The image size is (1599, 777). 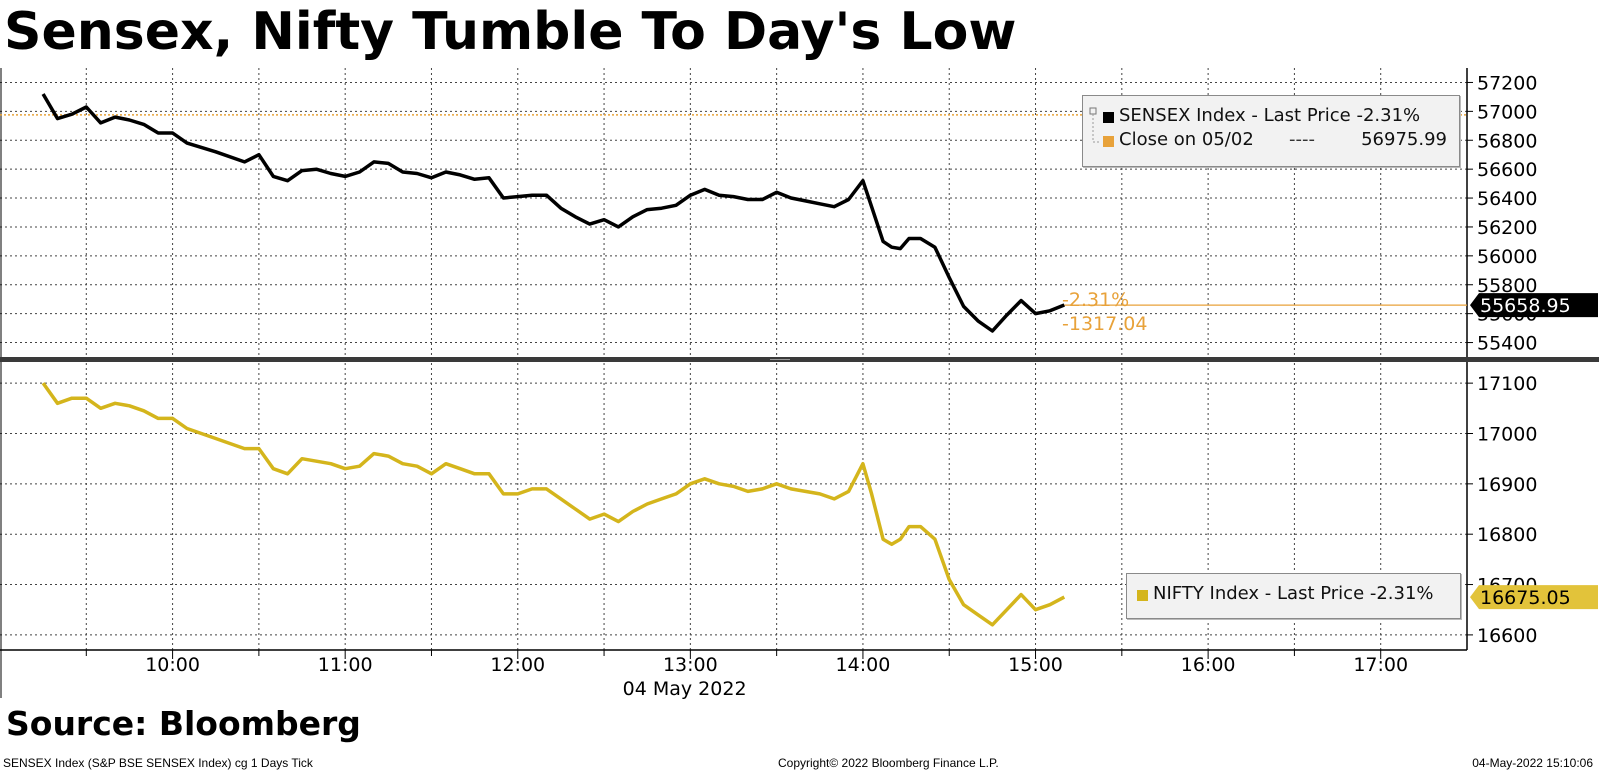 I want to click on nifty-last-value-tag: 16675.05, so click(x=1525, y=598).